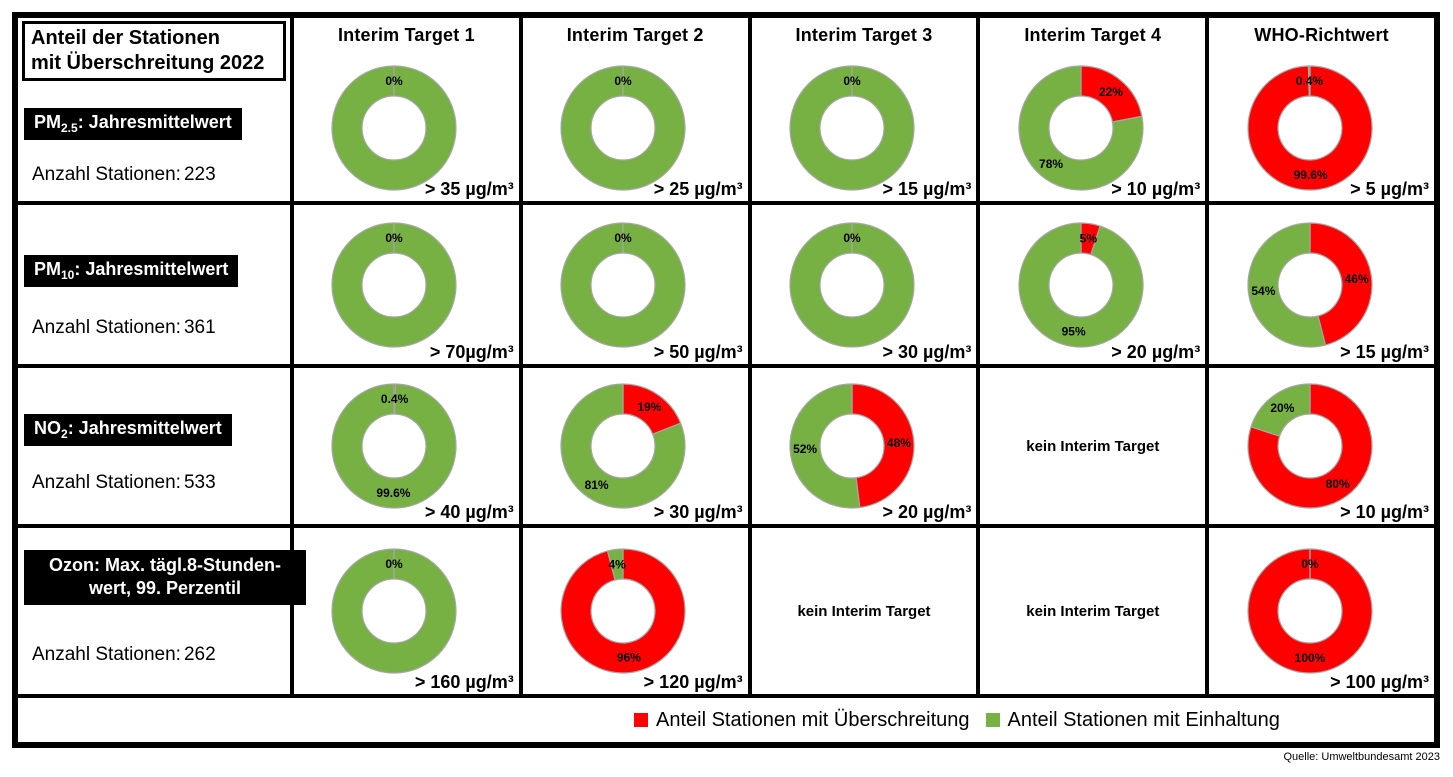  What do you see at coordinates (406, 35) in the screenshot?
I see `column-header: Interim Target 1` at bounding box center [406, 35].